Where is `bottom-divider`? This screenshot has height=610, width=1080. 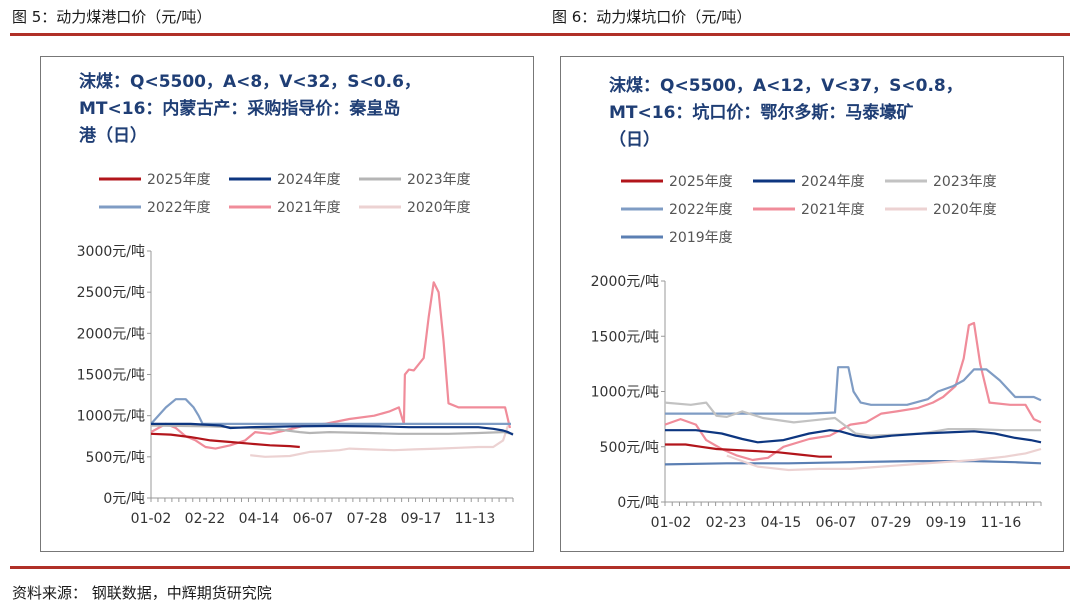 bottom-divider is located at coordinates (540, 567).